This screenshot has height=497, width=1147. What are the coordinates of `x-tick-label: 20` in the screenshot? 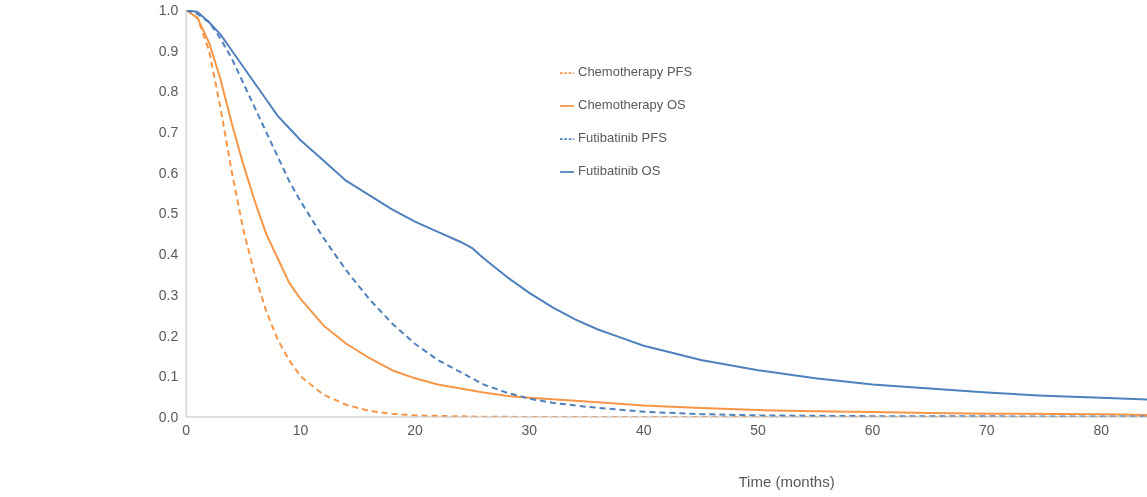 It's located at (415, 429).